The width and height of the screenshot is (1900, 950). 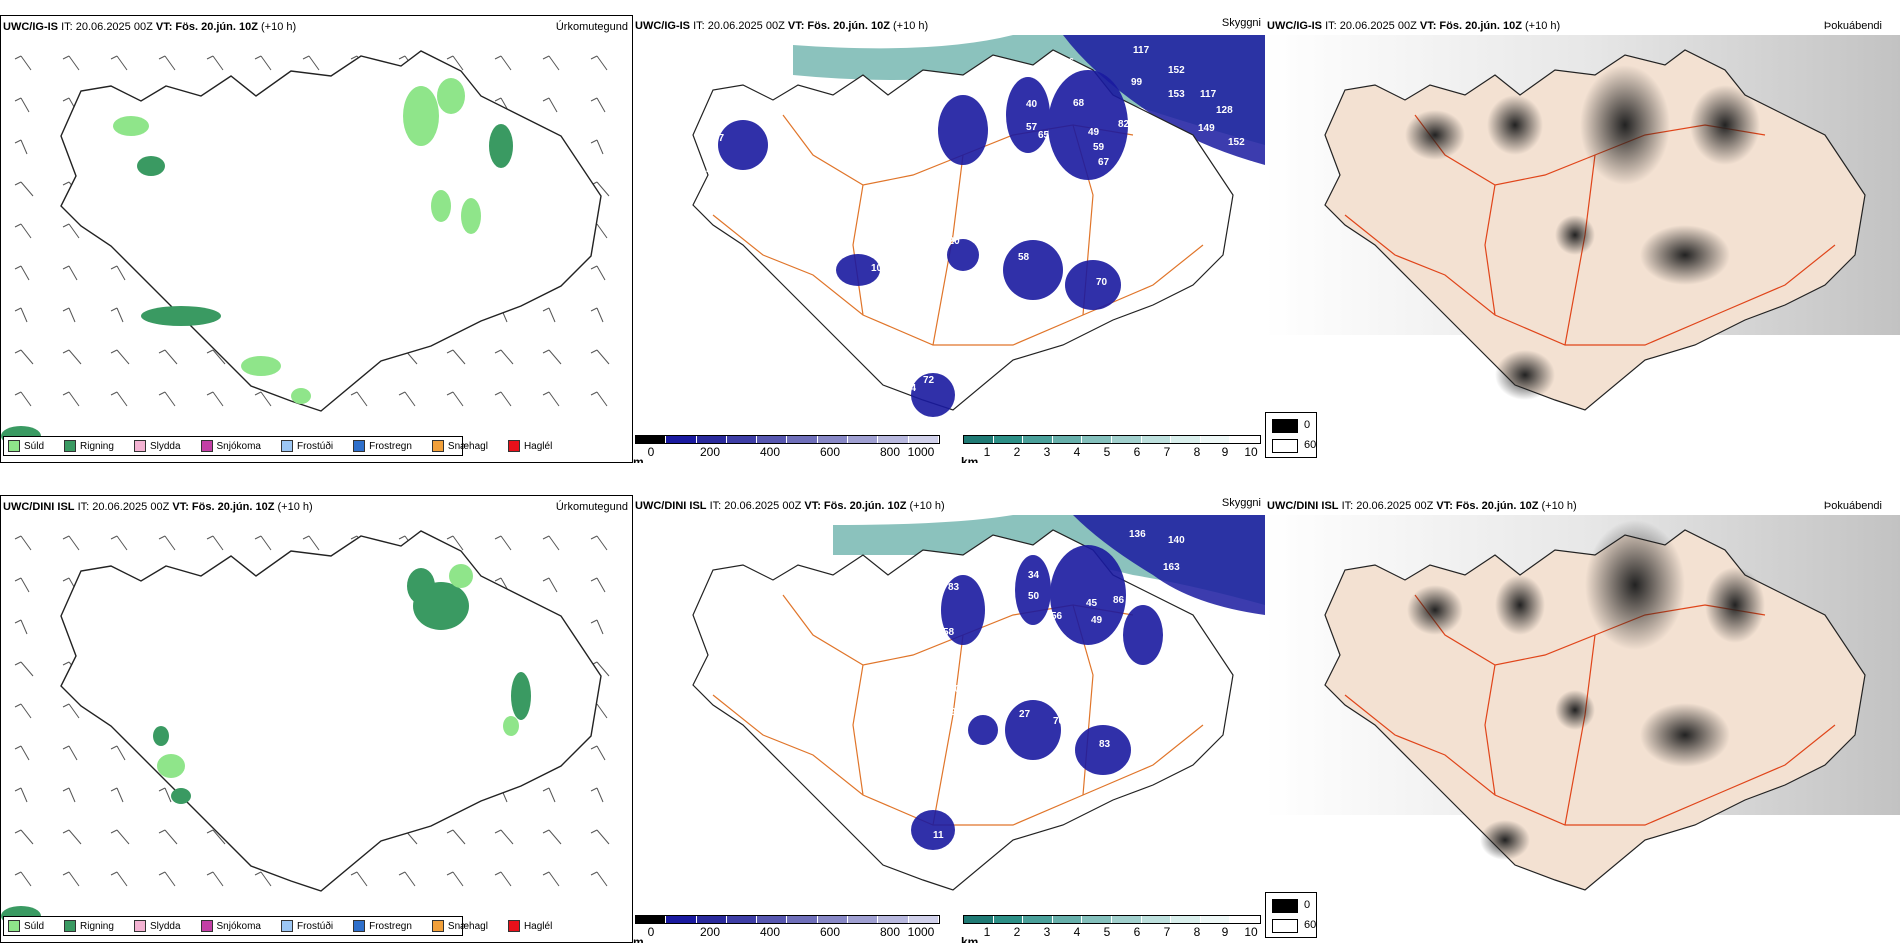 I want to click on precip-map, so click(x=305, y=248).